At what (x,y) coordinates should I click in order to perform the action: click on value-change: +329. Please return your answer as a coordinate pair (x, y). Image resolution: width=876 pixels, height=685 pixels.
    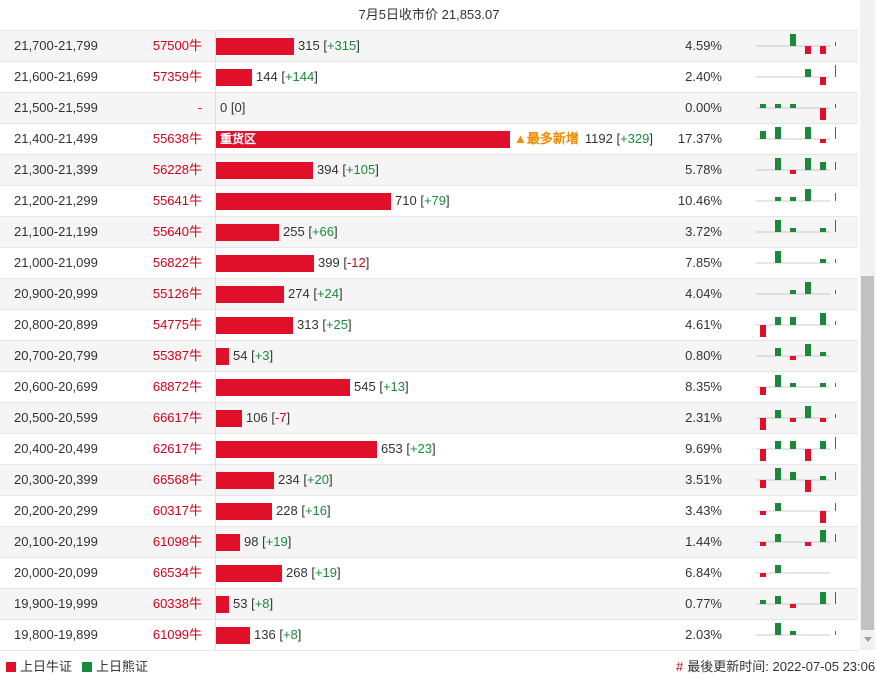
    Looking at the image, I should click on (635, 138).